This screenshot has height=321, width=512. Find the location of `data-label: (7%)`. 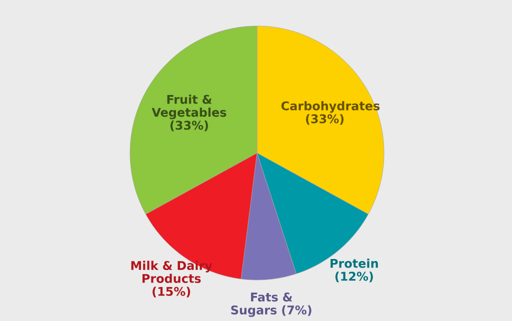

data-label: (7%) is located at coordinates (297, 310).